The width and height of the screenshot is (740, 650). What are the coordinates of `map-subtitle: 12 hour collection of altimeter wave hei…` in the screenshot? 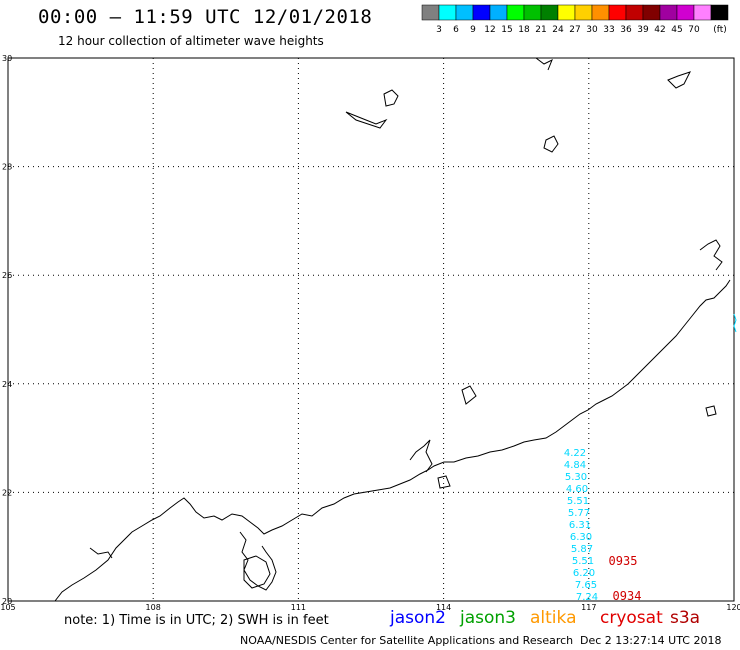 It's located at (191, 41).